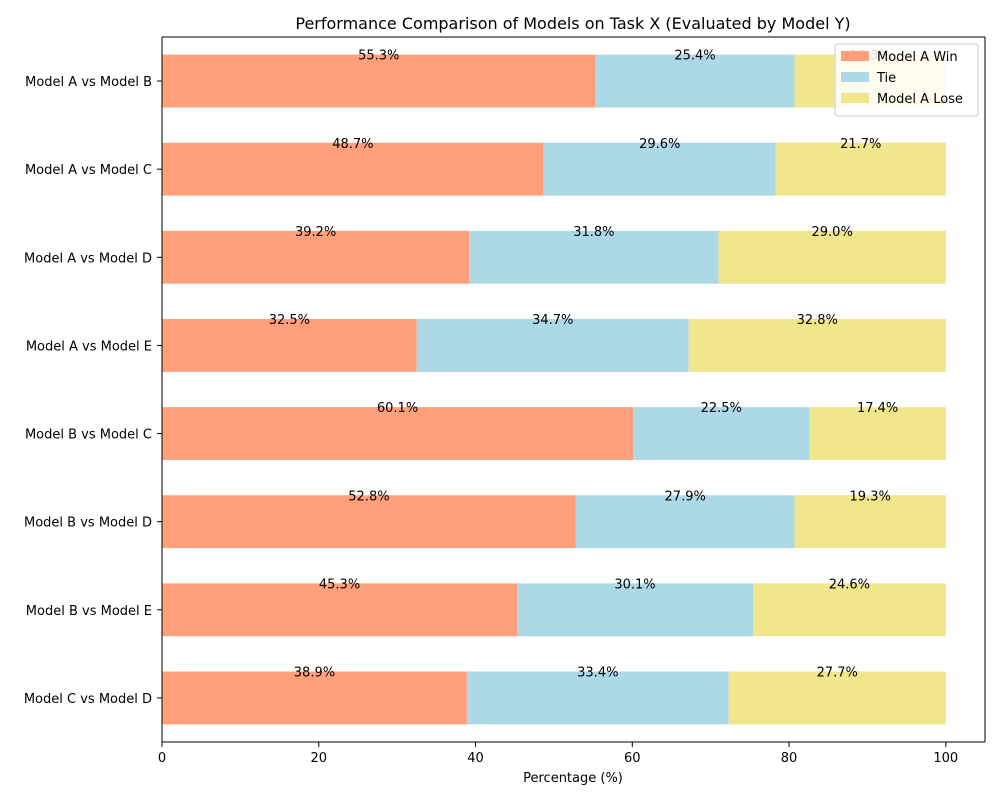 The width and height of the screenshot is (1000, 800). What do you see at coordinates (316, 257) in the screenshot?
I see `bar-model-a-win-model-a-vs-model-d` at bounding box center [316, 257].